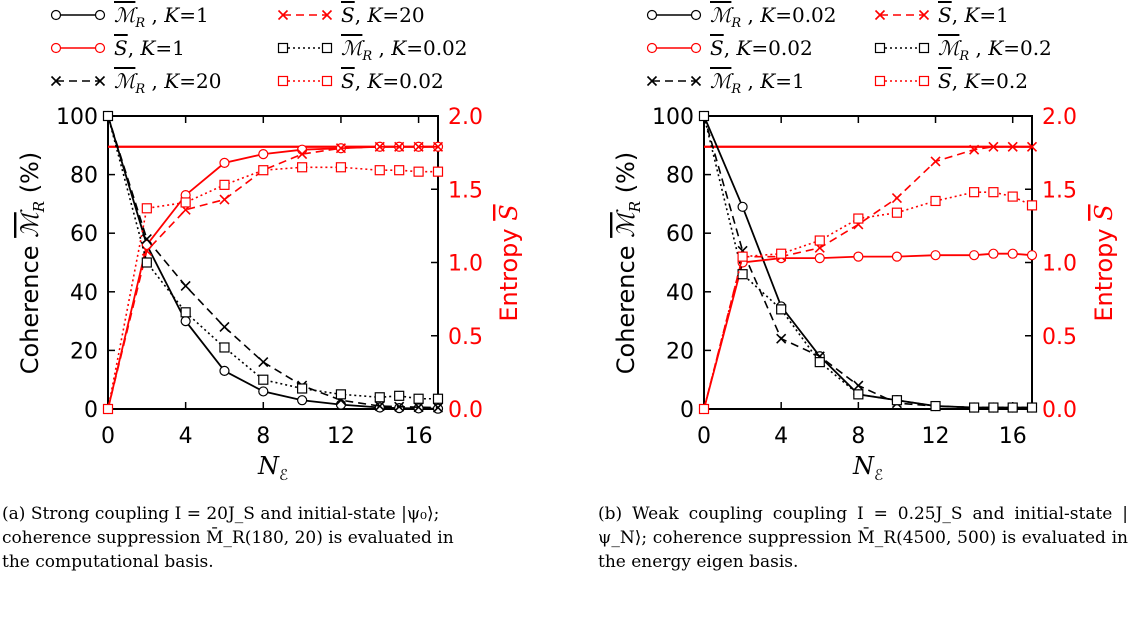 The image size is (1129, 618). Describe the element at coordinates (14, 514) in the screenshot. I see `caption-a-label: (a)` at that location.